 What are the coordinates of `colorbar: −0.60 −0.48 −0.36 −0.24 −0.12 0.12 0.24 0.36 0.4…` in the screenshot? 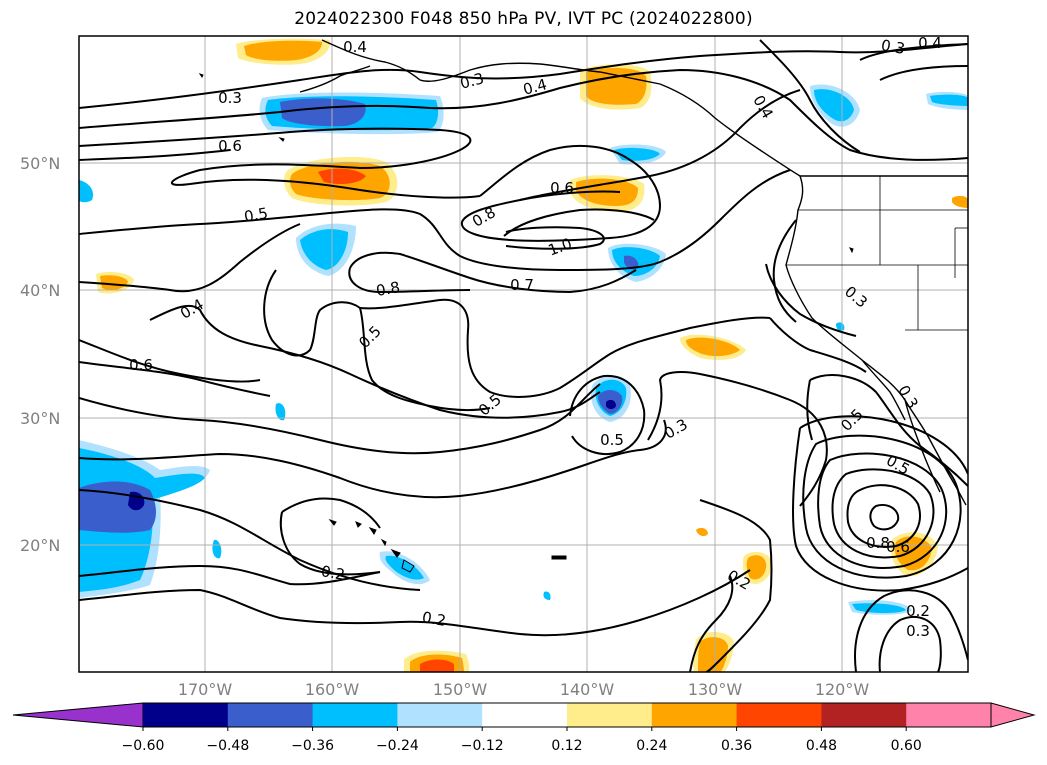 It's located at (524, 728).